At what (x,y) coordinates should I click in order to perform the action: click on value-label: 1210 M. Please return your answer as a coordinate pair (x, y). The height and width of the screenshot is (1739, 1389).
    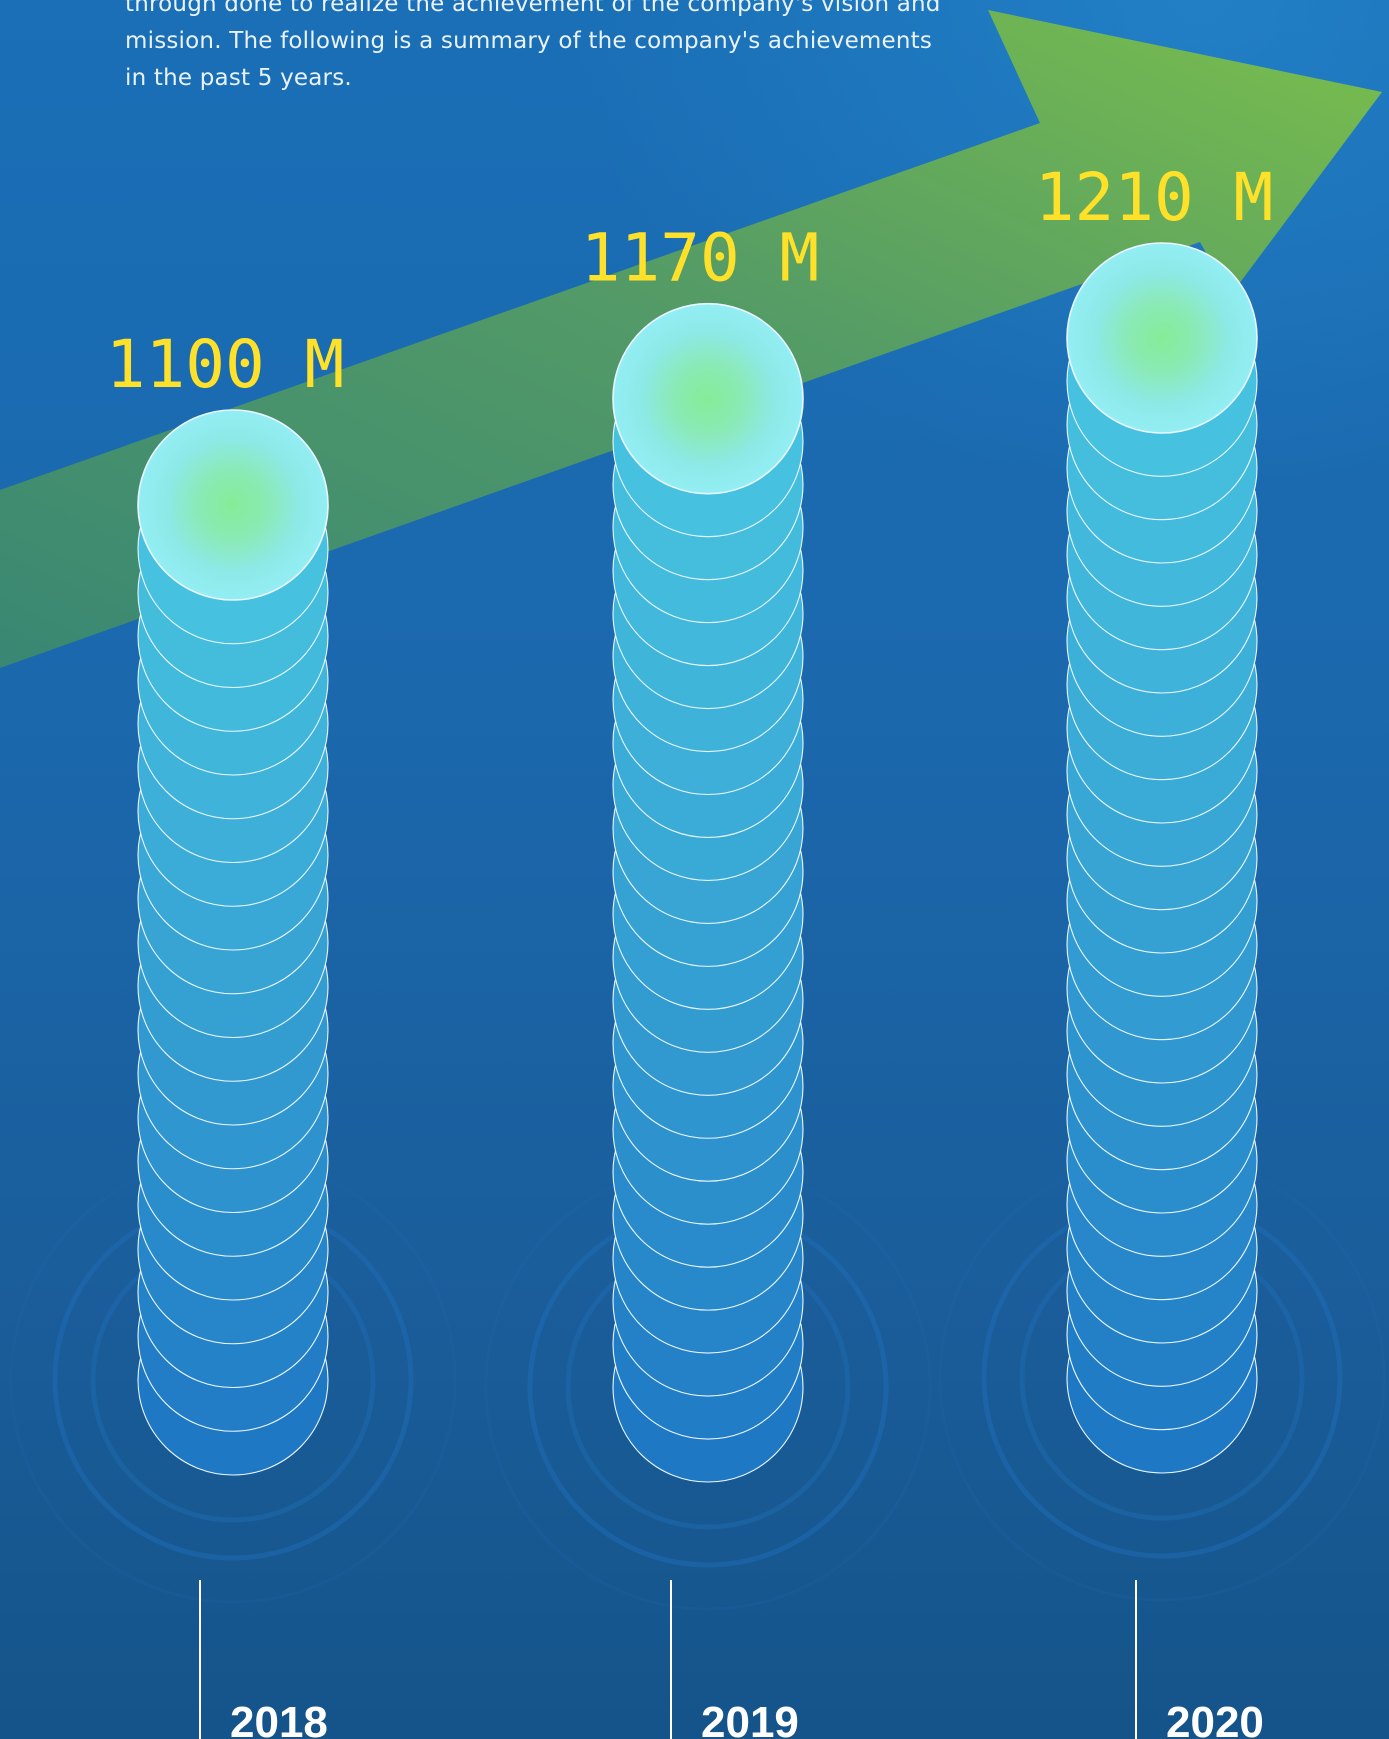
    Looking at the image, I should click on (1154, 197).